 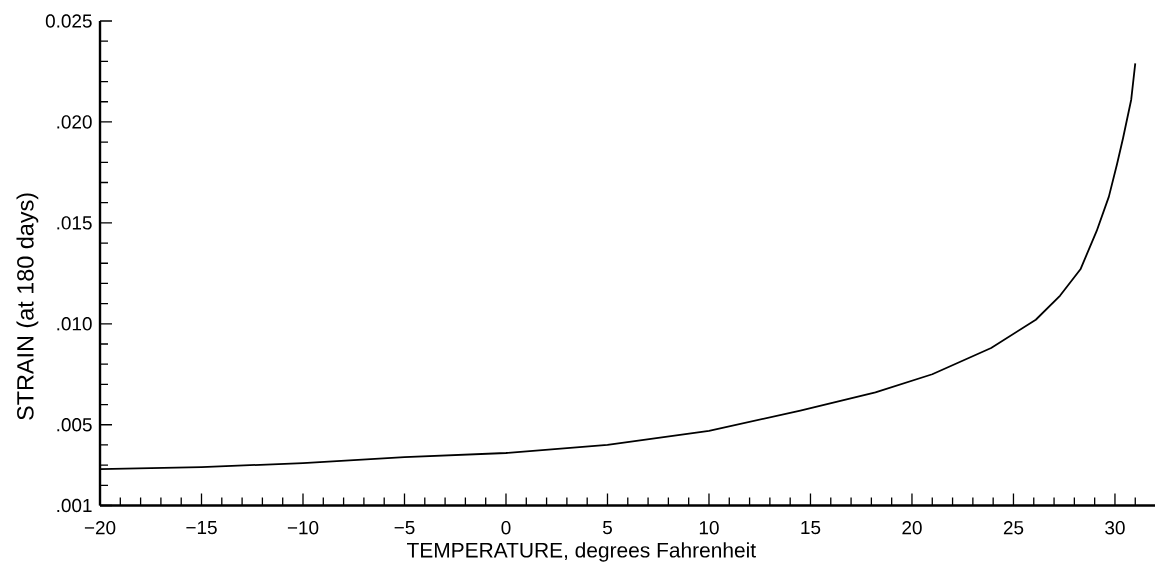 What do you see at coordinates (404, 528) in the screenshot?
I see `x-tick-label: −5` at bounding box center [404, 528].